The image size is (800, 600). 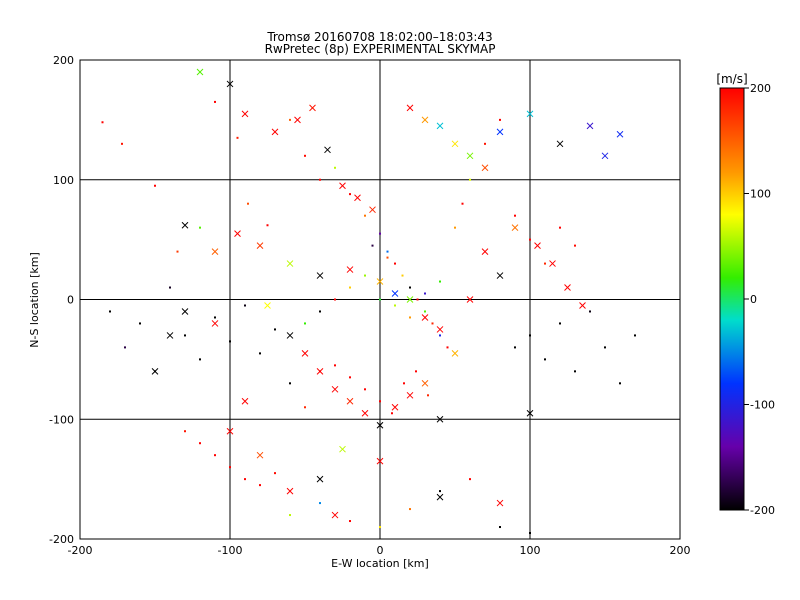 What do you see at coordinates (380, 563) in the screenshot?
I see `x-axis-label: E-W location [km]` at bounding box center [380, 563].